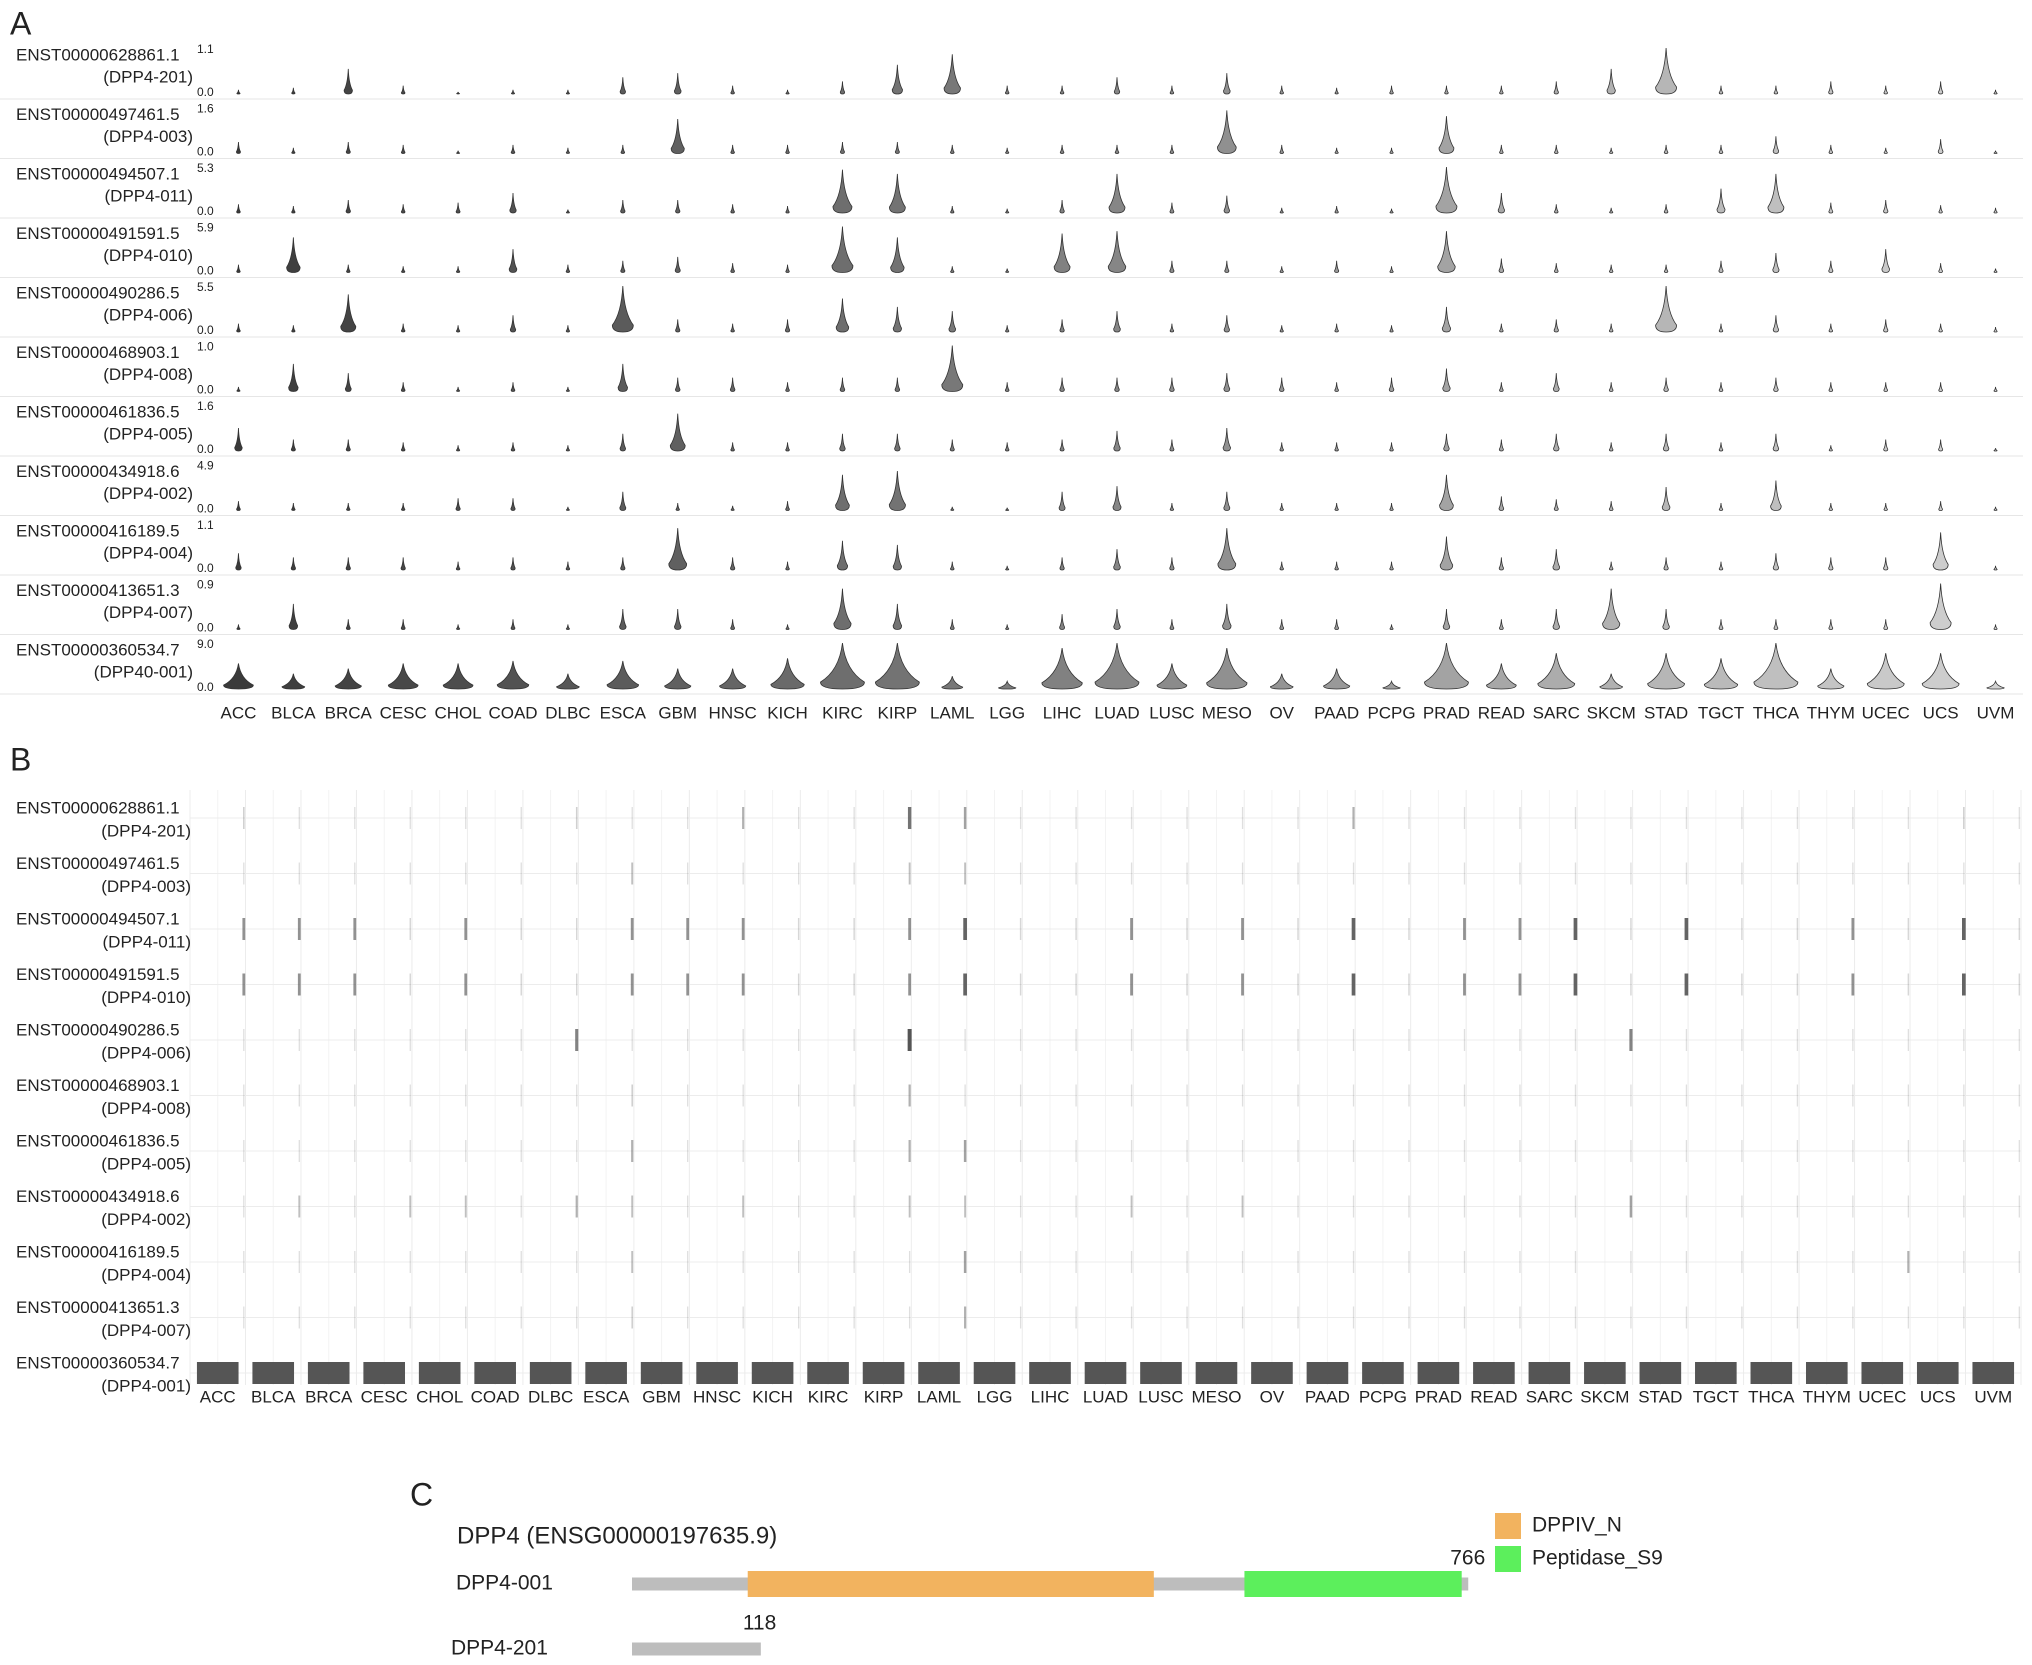 This screenshot has height=1665, width=2032. Describe the element at coordinates (1007, 712) in the screenshot. I see `x-tick-label: LGG` at that location.